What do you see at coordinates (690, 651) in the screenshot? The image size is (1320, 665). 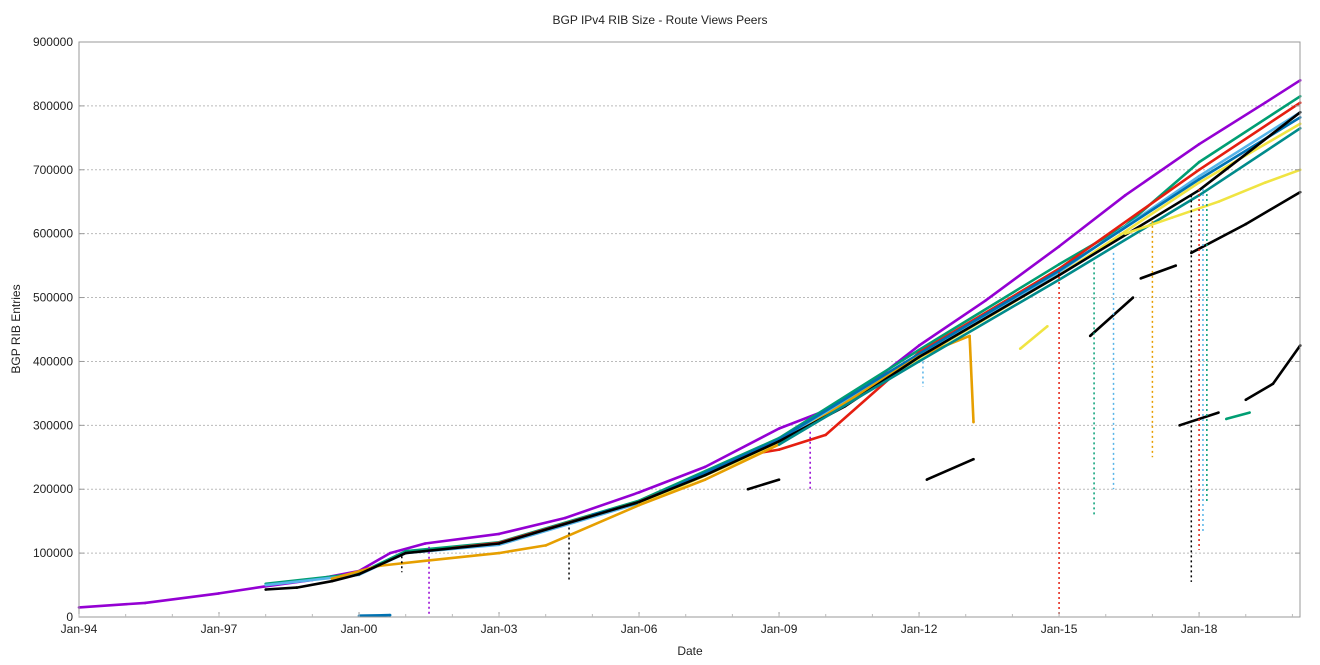 I see `x-axis-label: Date` at bounding box center [690, 651].